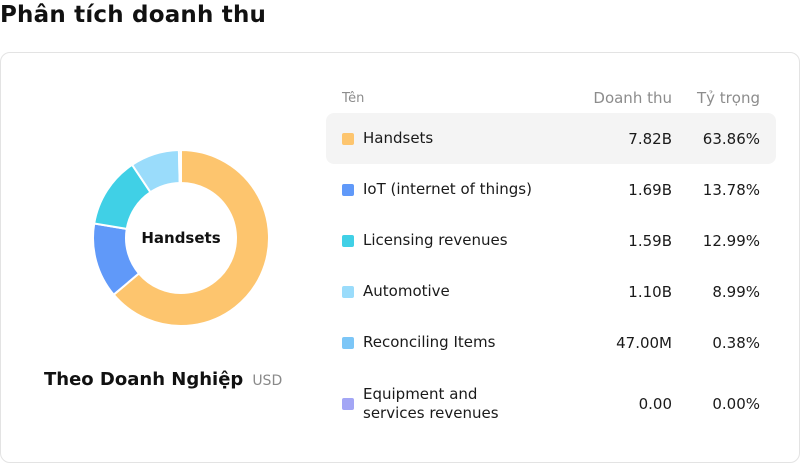 This screenshot has width=800, height=463. What do you see at coordinates (632, 98) in the screenshot?
I see `header-revenue: Doanh thu` at bounding box center [632, 98].